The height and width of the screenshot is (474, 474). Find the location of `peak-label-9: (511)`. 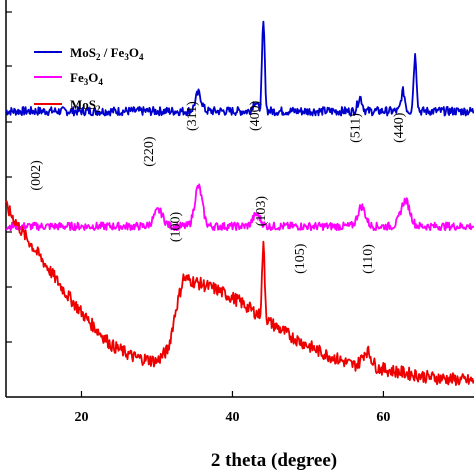

peak-label-9: (511) is located at coordinates (355, 128).